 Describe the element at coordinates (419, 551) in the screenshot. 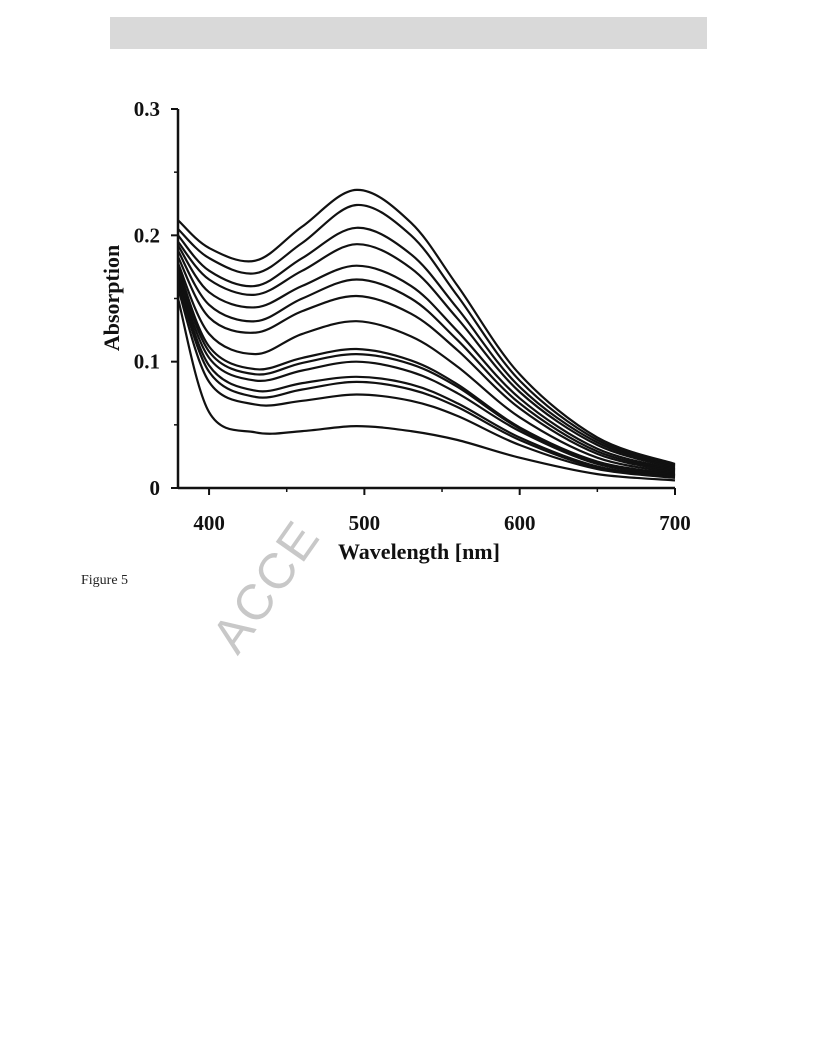

I see `x-axis-title: Wavelength [nm]` at that location.